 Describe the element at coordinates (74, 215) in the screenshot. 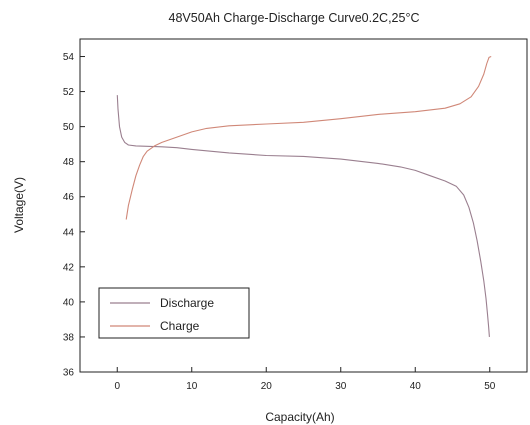

I see `y-axis-ticks: 36 38 40 42 44 46 48 50 52 54` at that location.